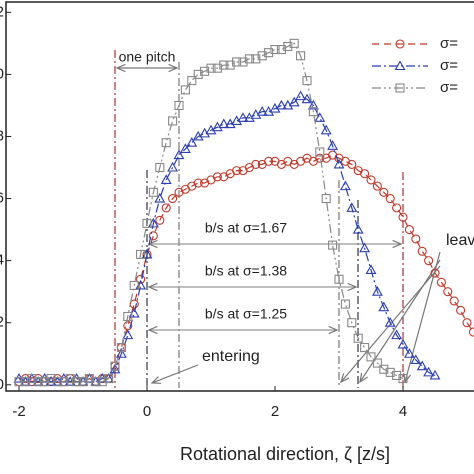 The width and height of the screenshot is (474, 474). Describe the element at coordinates (460, 240) in the screenshot. I see `annotation: leav` at that location.